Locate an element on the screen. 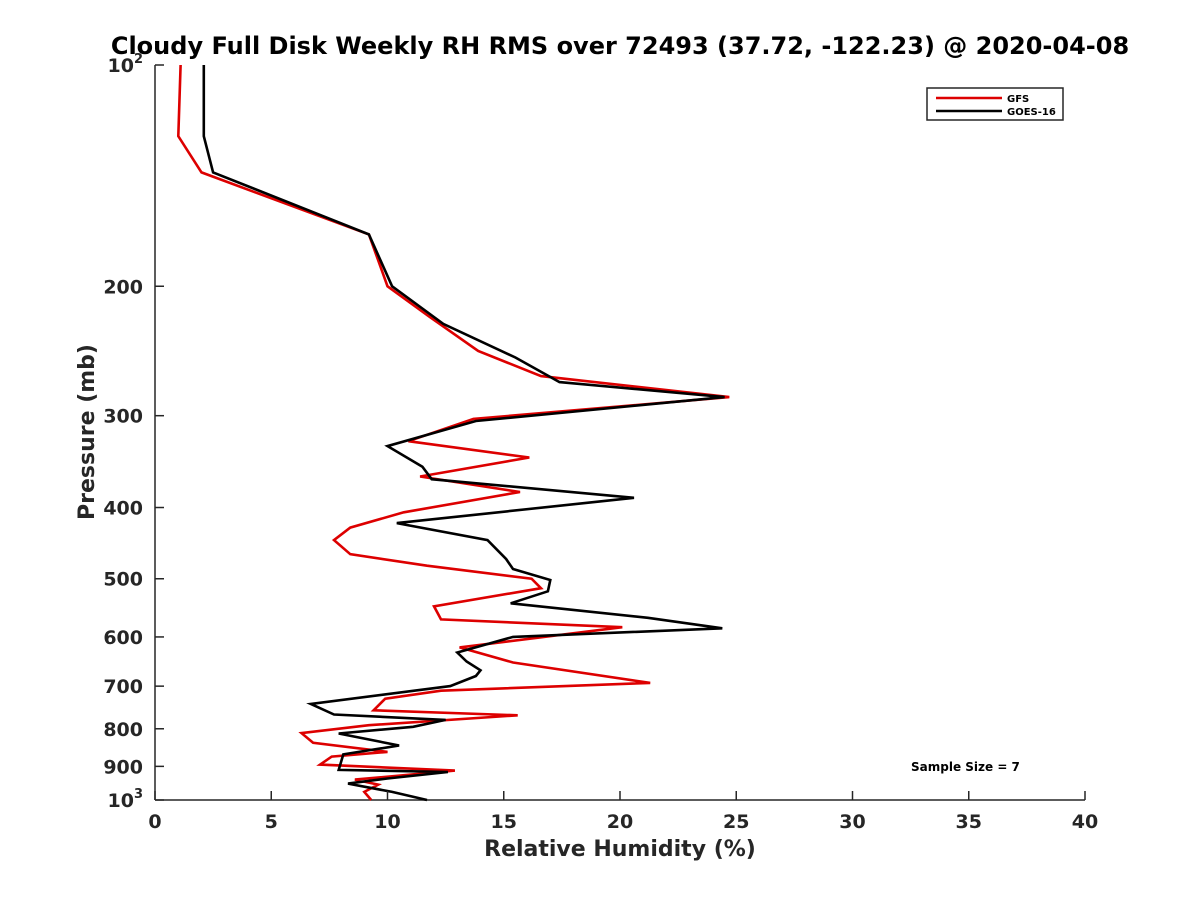  x-tick-label: 20 is located at coordinates (620, 822).